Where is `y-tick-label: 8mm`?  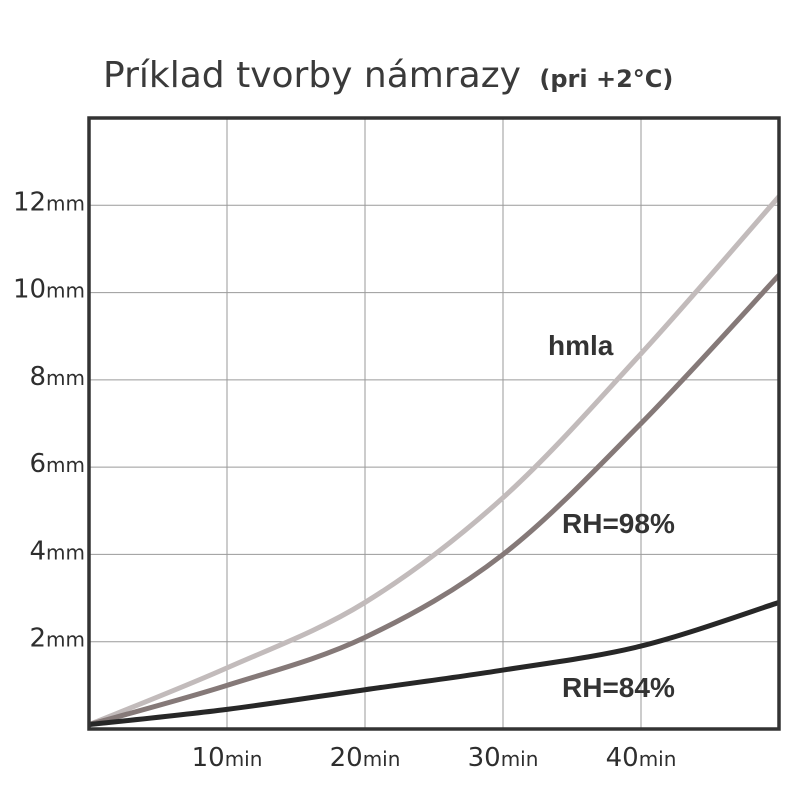
y-tick-label: 8mm is located at coordinates (57, 377).